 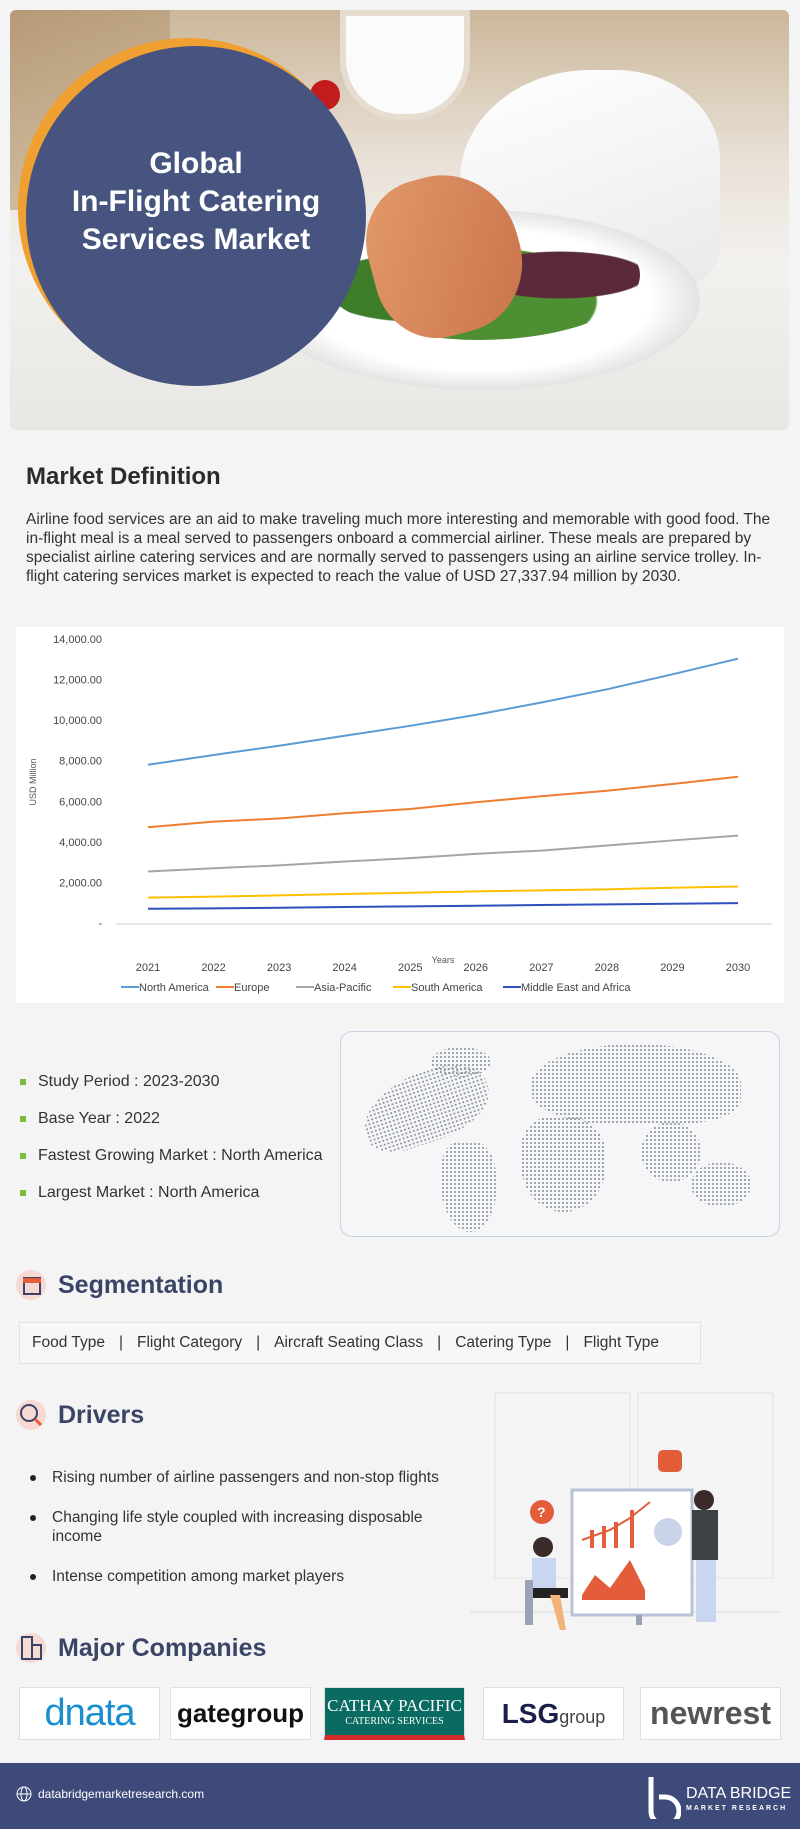 What do you see at coordinates (180, 1155) in the screenshot?
I see `info-text: Fastest Growing Market : North America` at bounding box center [180, 1155].